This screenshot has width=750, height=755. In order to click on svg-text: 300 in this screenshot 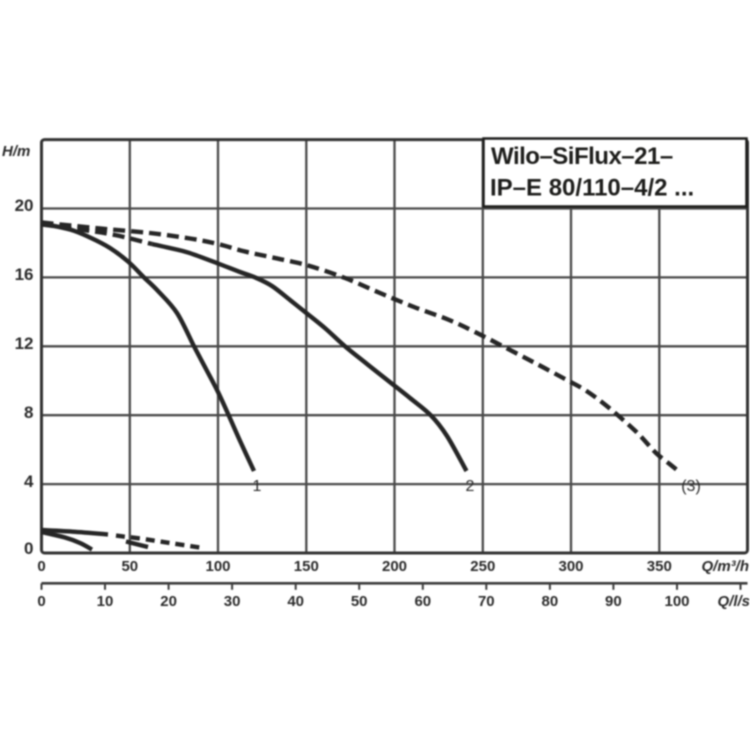, I will do `click(570, 566)`.